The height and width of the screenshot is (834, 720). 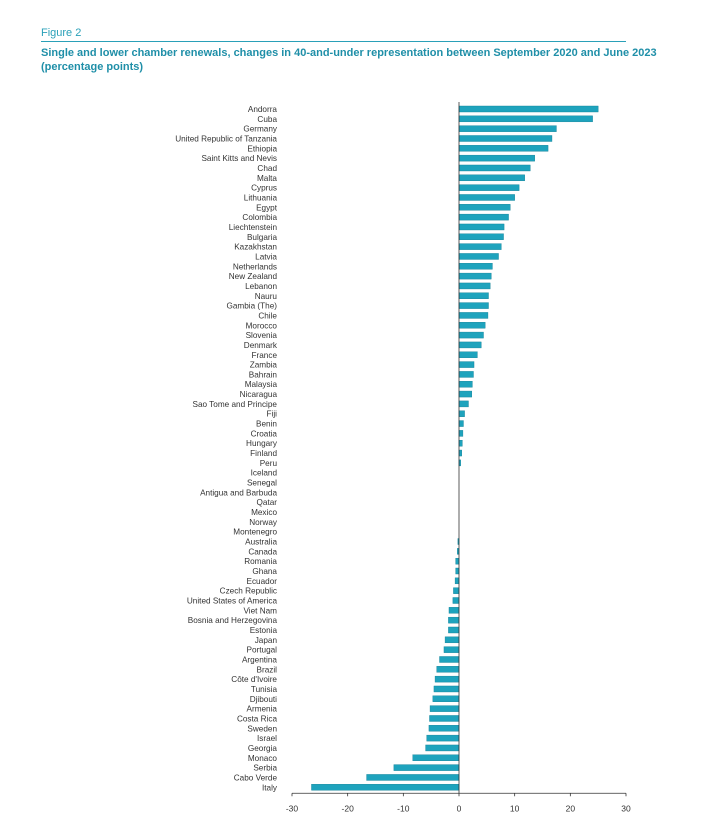 I want to click on category-label: Andorra, so click(x=263, y=109).